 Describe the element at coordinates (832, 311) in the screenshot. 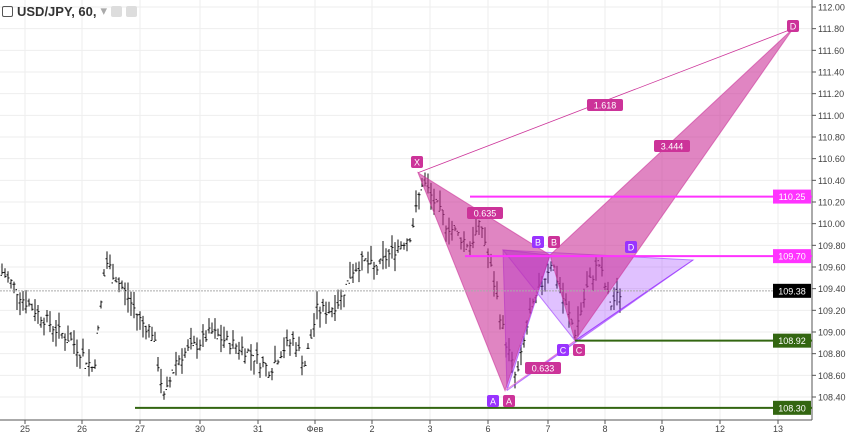

I see `y-tick-label: 109.20` at that location.